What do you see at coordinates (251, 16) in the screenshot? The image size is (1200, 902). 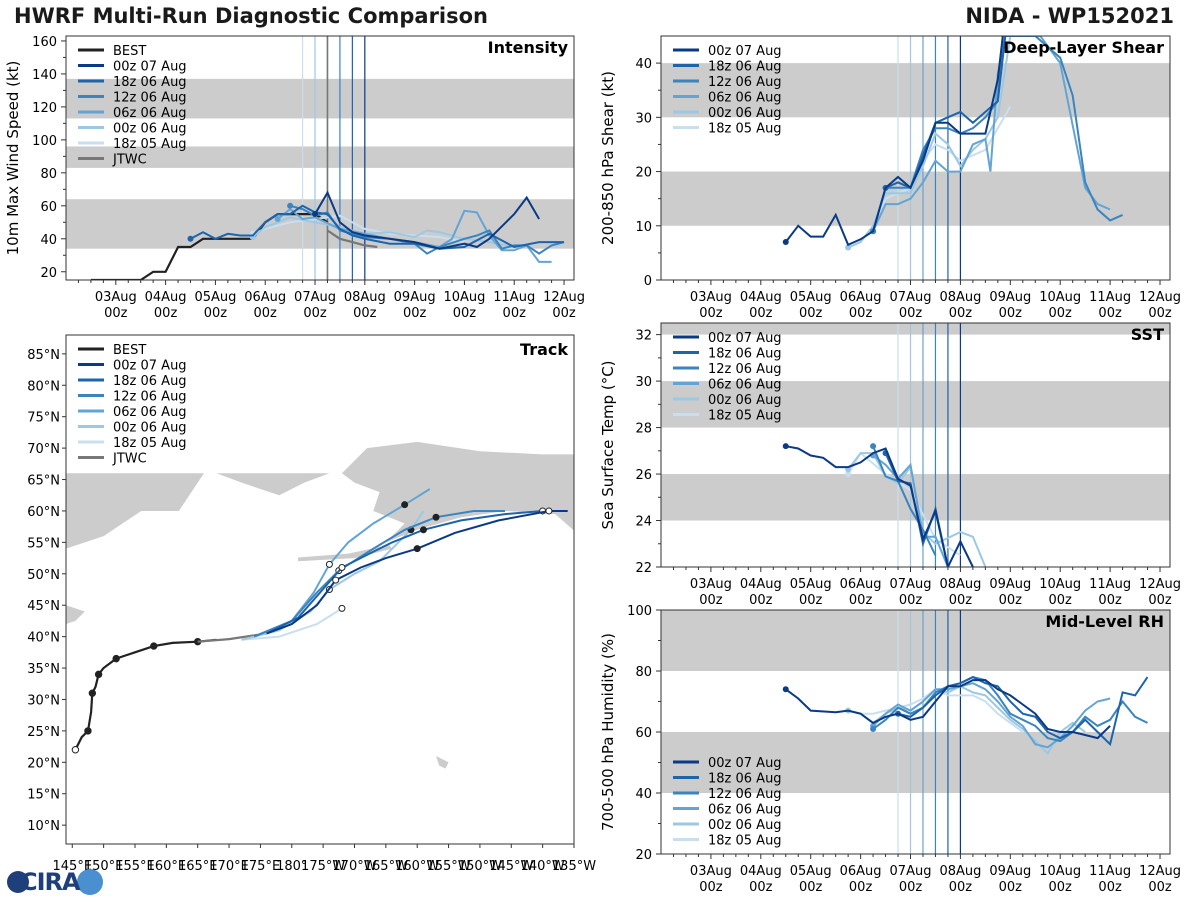 I see `figure-title: HWRF Multi-Run Diagnostic Comparison` at bounding box center [251, 16].